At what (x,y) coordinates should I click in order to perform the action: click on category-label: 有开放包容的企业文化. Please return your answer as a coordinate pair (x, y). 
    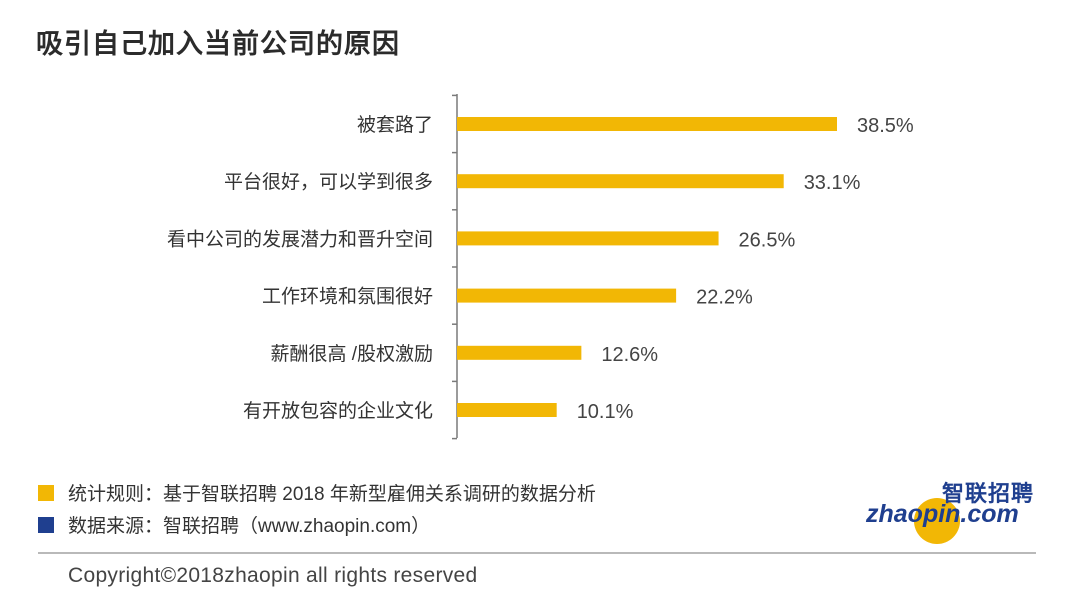
    Looking at the image, I should click on (338, 411).